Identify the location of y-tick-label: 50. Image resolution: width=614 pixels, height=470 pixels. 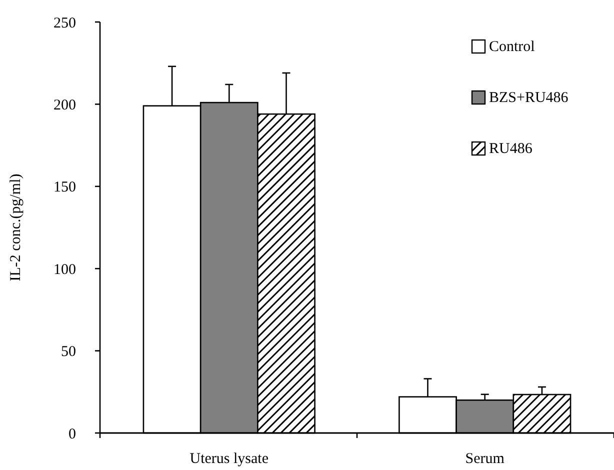
(68, 352).